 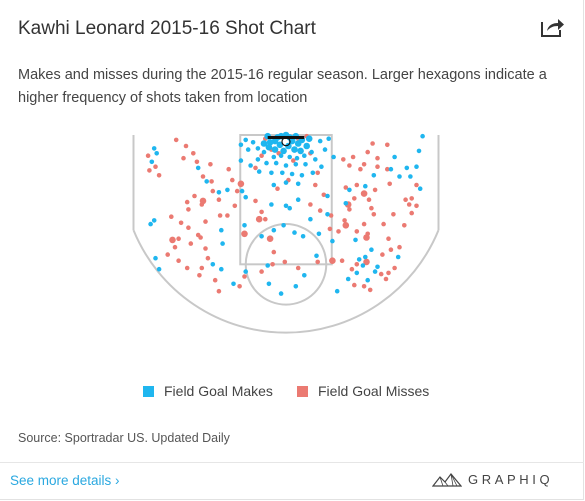 I want to click on brand-name: GRAPHIQ, so click(x=511, y=479).